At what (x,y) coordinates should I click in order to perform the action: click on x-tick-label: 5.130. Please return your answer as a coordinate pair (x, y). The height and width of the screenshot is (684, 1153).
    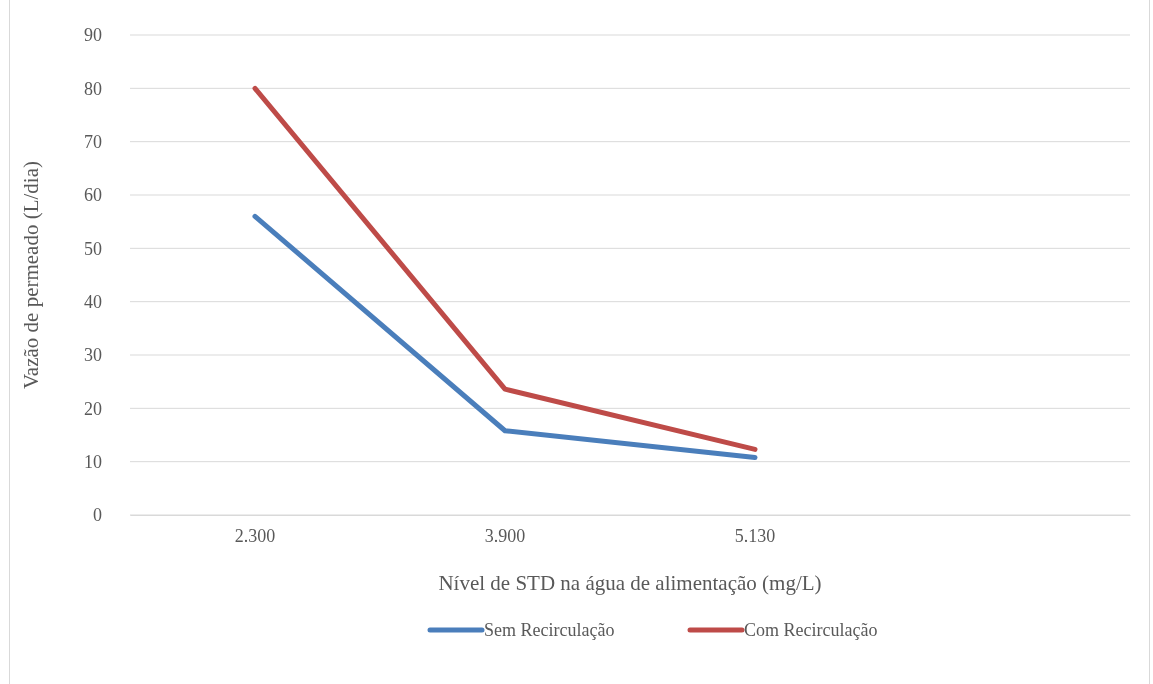
    Looking at the image, I should click on (755, 535).